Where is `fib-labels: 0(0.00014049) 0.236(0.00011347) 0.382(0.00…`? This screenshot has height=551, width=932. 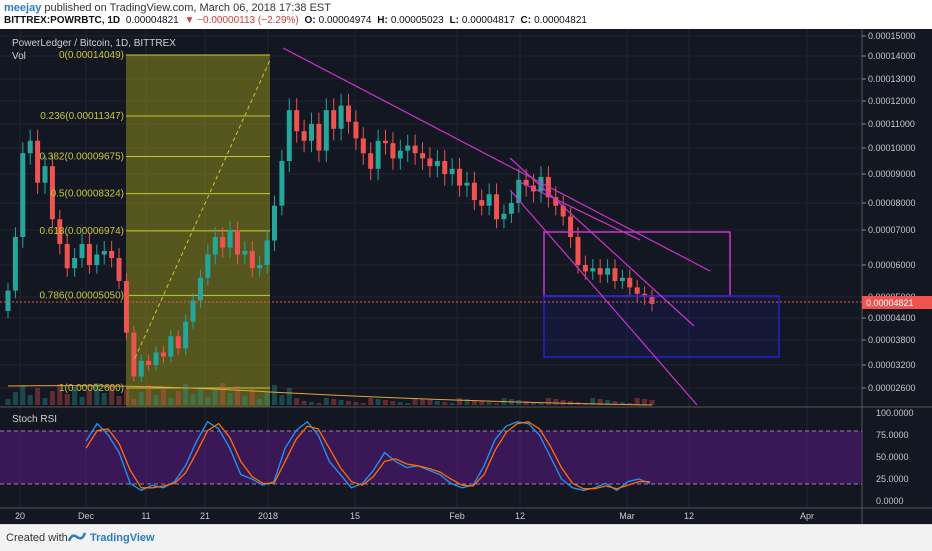 fib-labels: 0(0.00014049) 0.236(0.00011347) 0.382(0.00… is located at coordinates (81, 222).